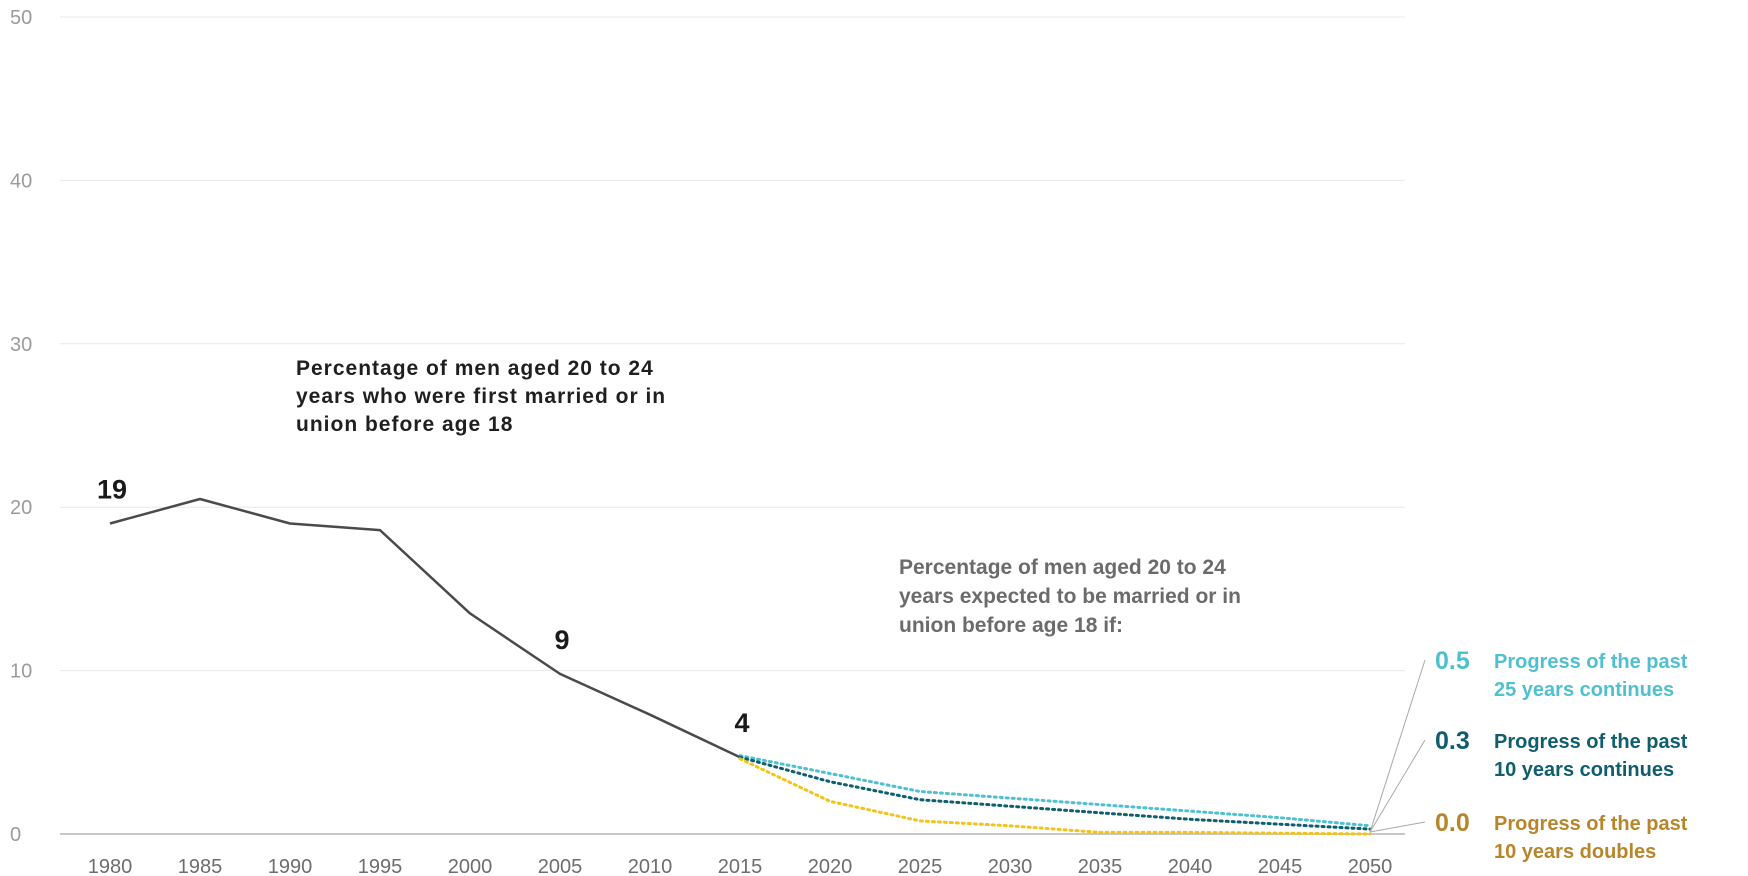 The width and height of the screenshot is (1748, 876). Describe the element at coordinates (1452, 823) in the screenshot. I see `end-value: 0.0` at that location.